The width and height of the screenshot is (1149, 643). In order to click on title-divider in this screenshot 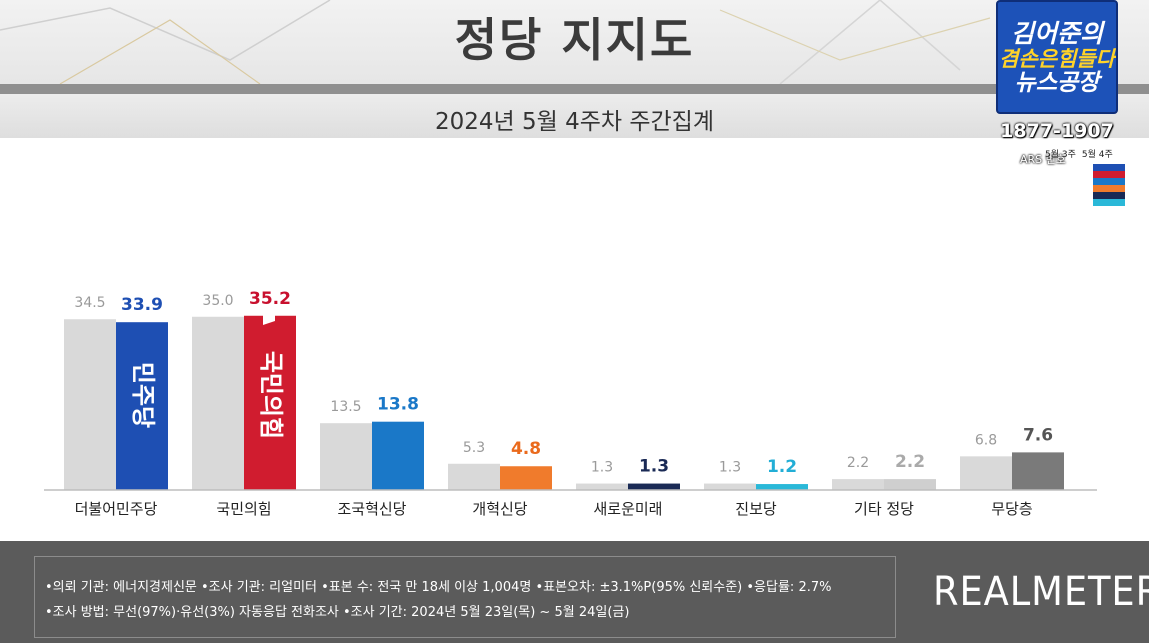, I will do `click(574, 89)`.